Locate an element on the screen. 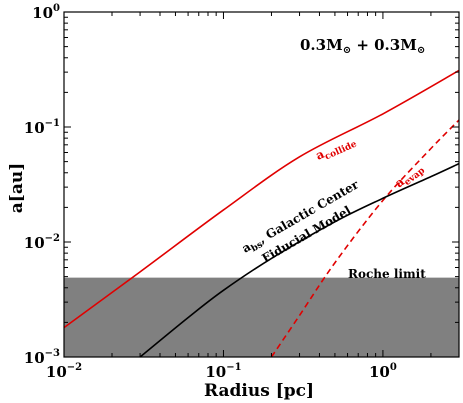  y-axis-title: a[au] is located at coordinates (17, 188).